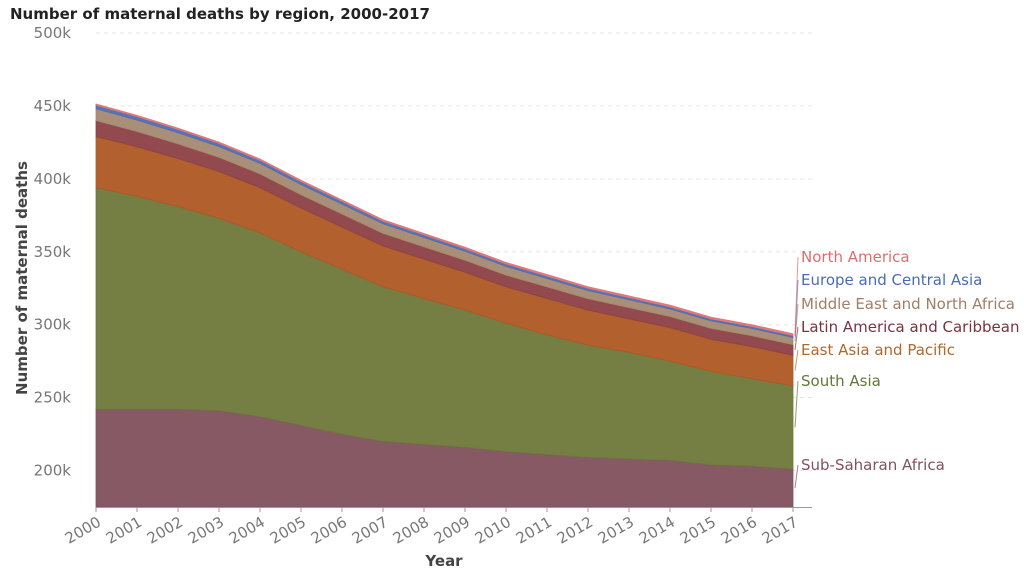  I want to click on x-tick-label: 2010, so click(493, 530).